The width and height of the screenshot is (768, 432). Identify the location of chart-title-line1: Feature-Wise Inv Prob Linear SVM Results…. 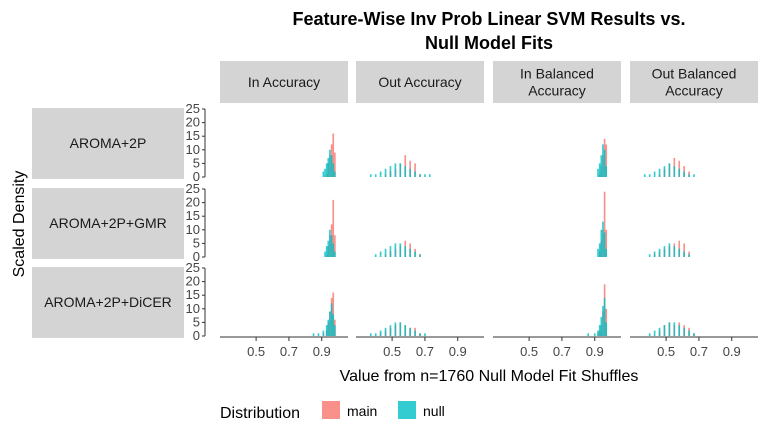
(489, 19).